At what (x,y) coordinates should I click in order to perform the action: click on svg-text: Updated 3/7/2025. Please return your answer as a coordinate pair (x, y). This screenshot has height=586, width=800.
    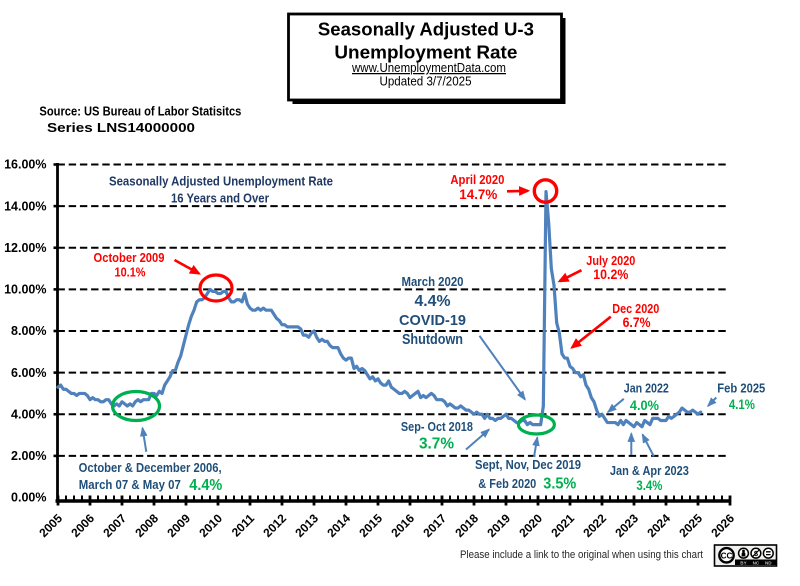
    Looking at the image, I should click on (426, 82).